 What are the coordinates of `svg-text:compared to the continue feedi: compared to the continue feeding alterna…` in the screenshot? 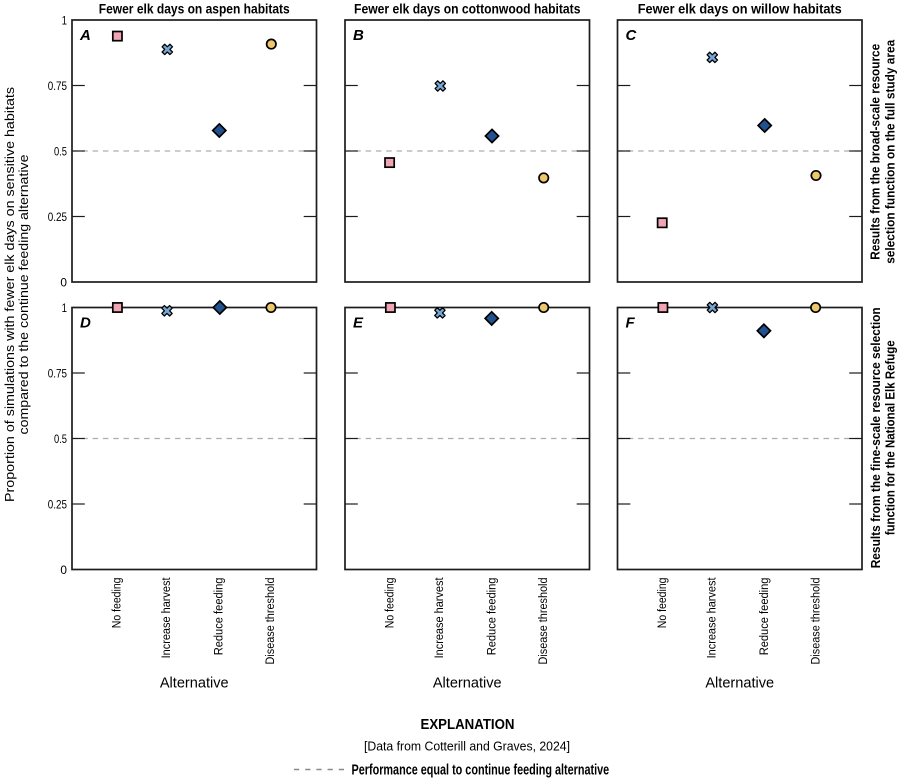 It's located at (23, 295).